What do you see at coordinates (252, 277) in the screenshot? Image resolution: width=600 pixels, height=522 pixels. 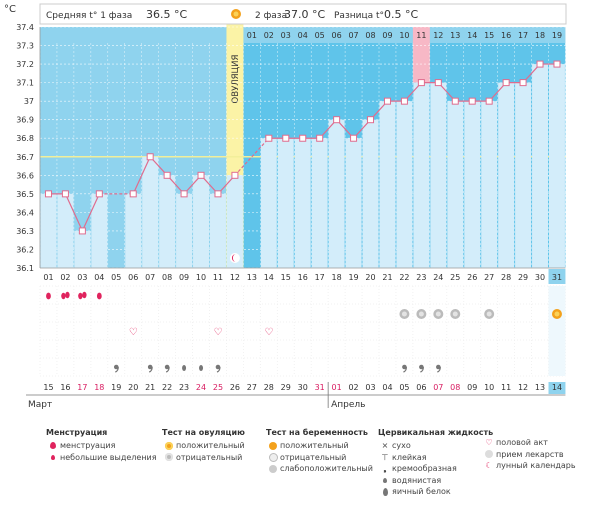 I see `cycle-day-label: 13` at bounding box center [252, 277].